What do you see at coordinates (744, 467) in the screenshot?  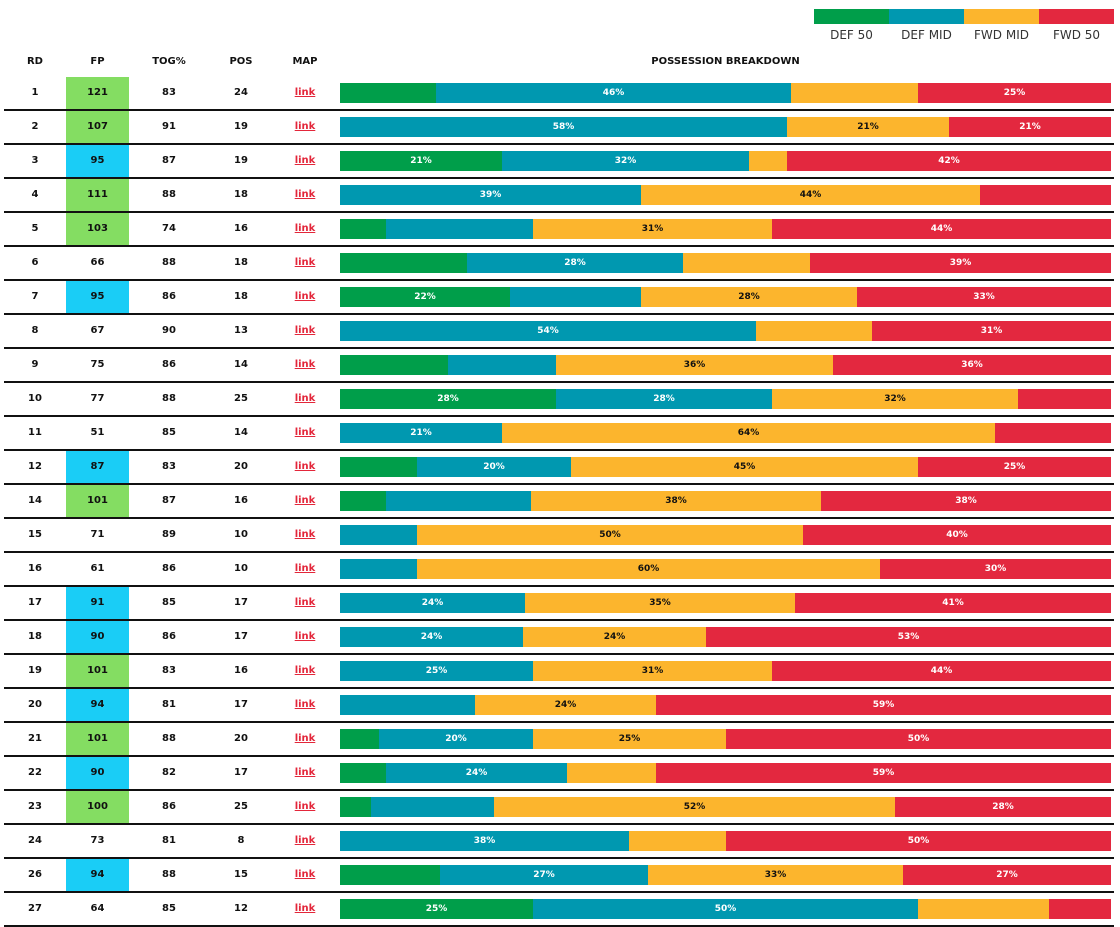 I see `bar-segment-fwd-mid: 45%` at bounding box center [744, 467].